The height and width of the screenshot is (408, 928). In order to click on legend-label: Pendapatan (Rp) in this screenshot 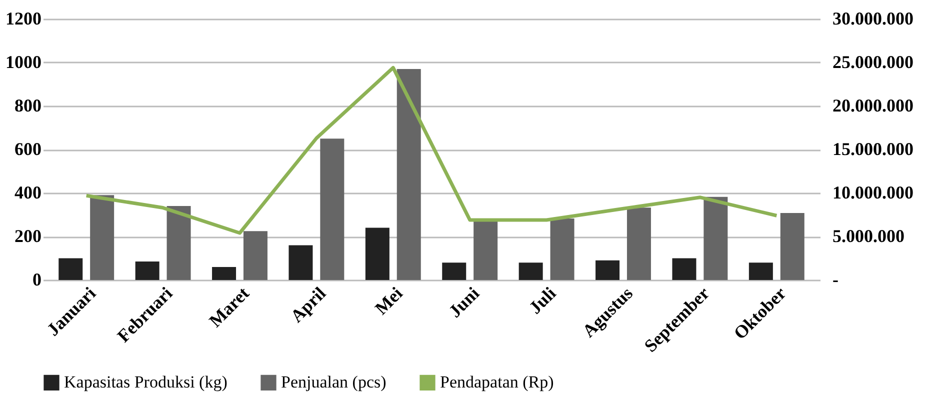, I will do `click(497, 382)`.